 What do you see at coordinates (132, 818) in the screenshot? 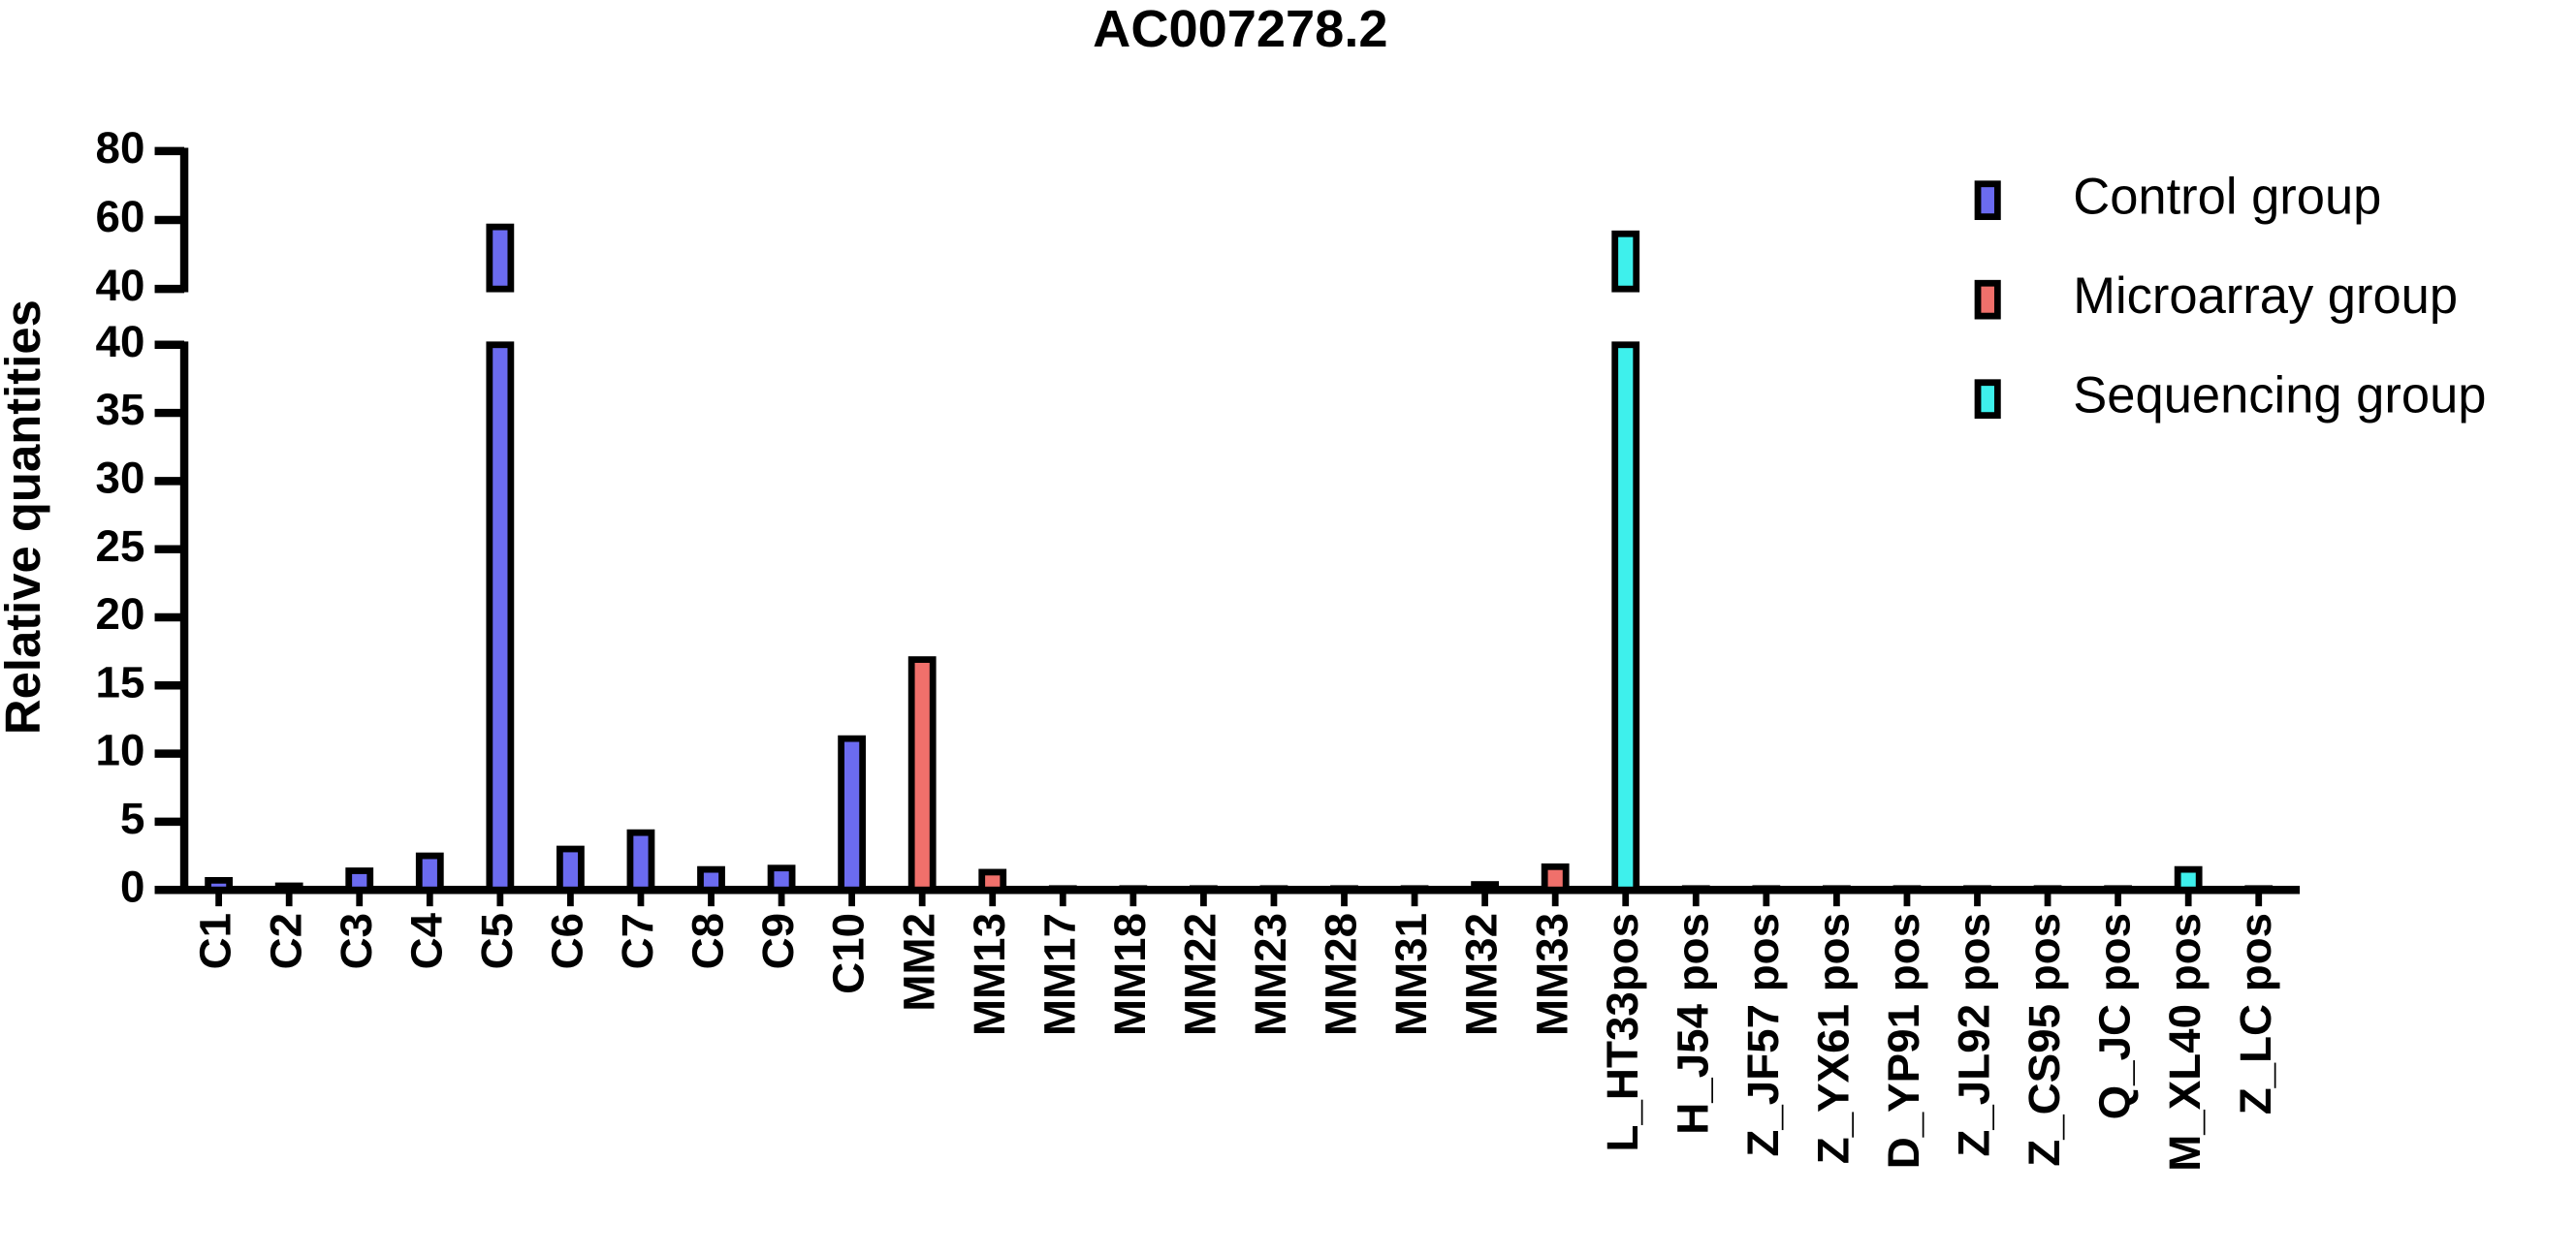
I see `y-tick-label: 5` at bounding box center [132, 818].